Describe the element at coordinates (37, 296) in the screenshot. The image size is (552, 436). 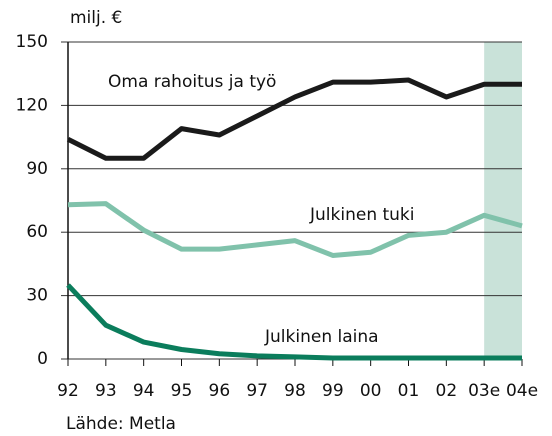
I see `y-tick-label: 30` at that location.